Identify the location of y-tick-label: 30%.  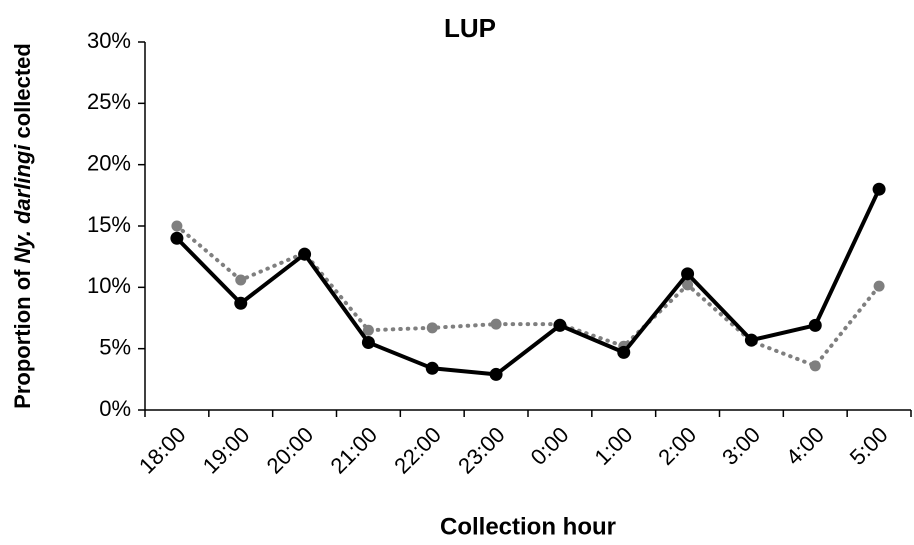
(109, 40).